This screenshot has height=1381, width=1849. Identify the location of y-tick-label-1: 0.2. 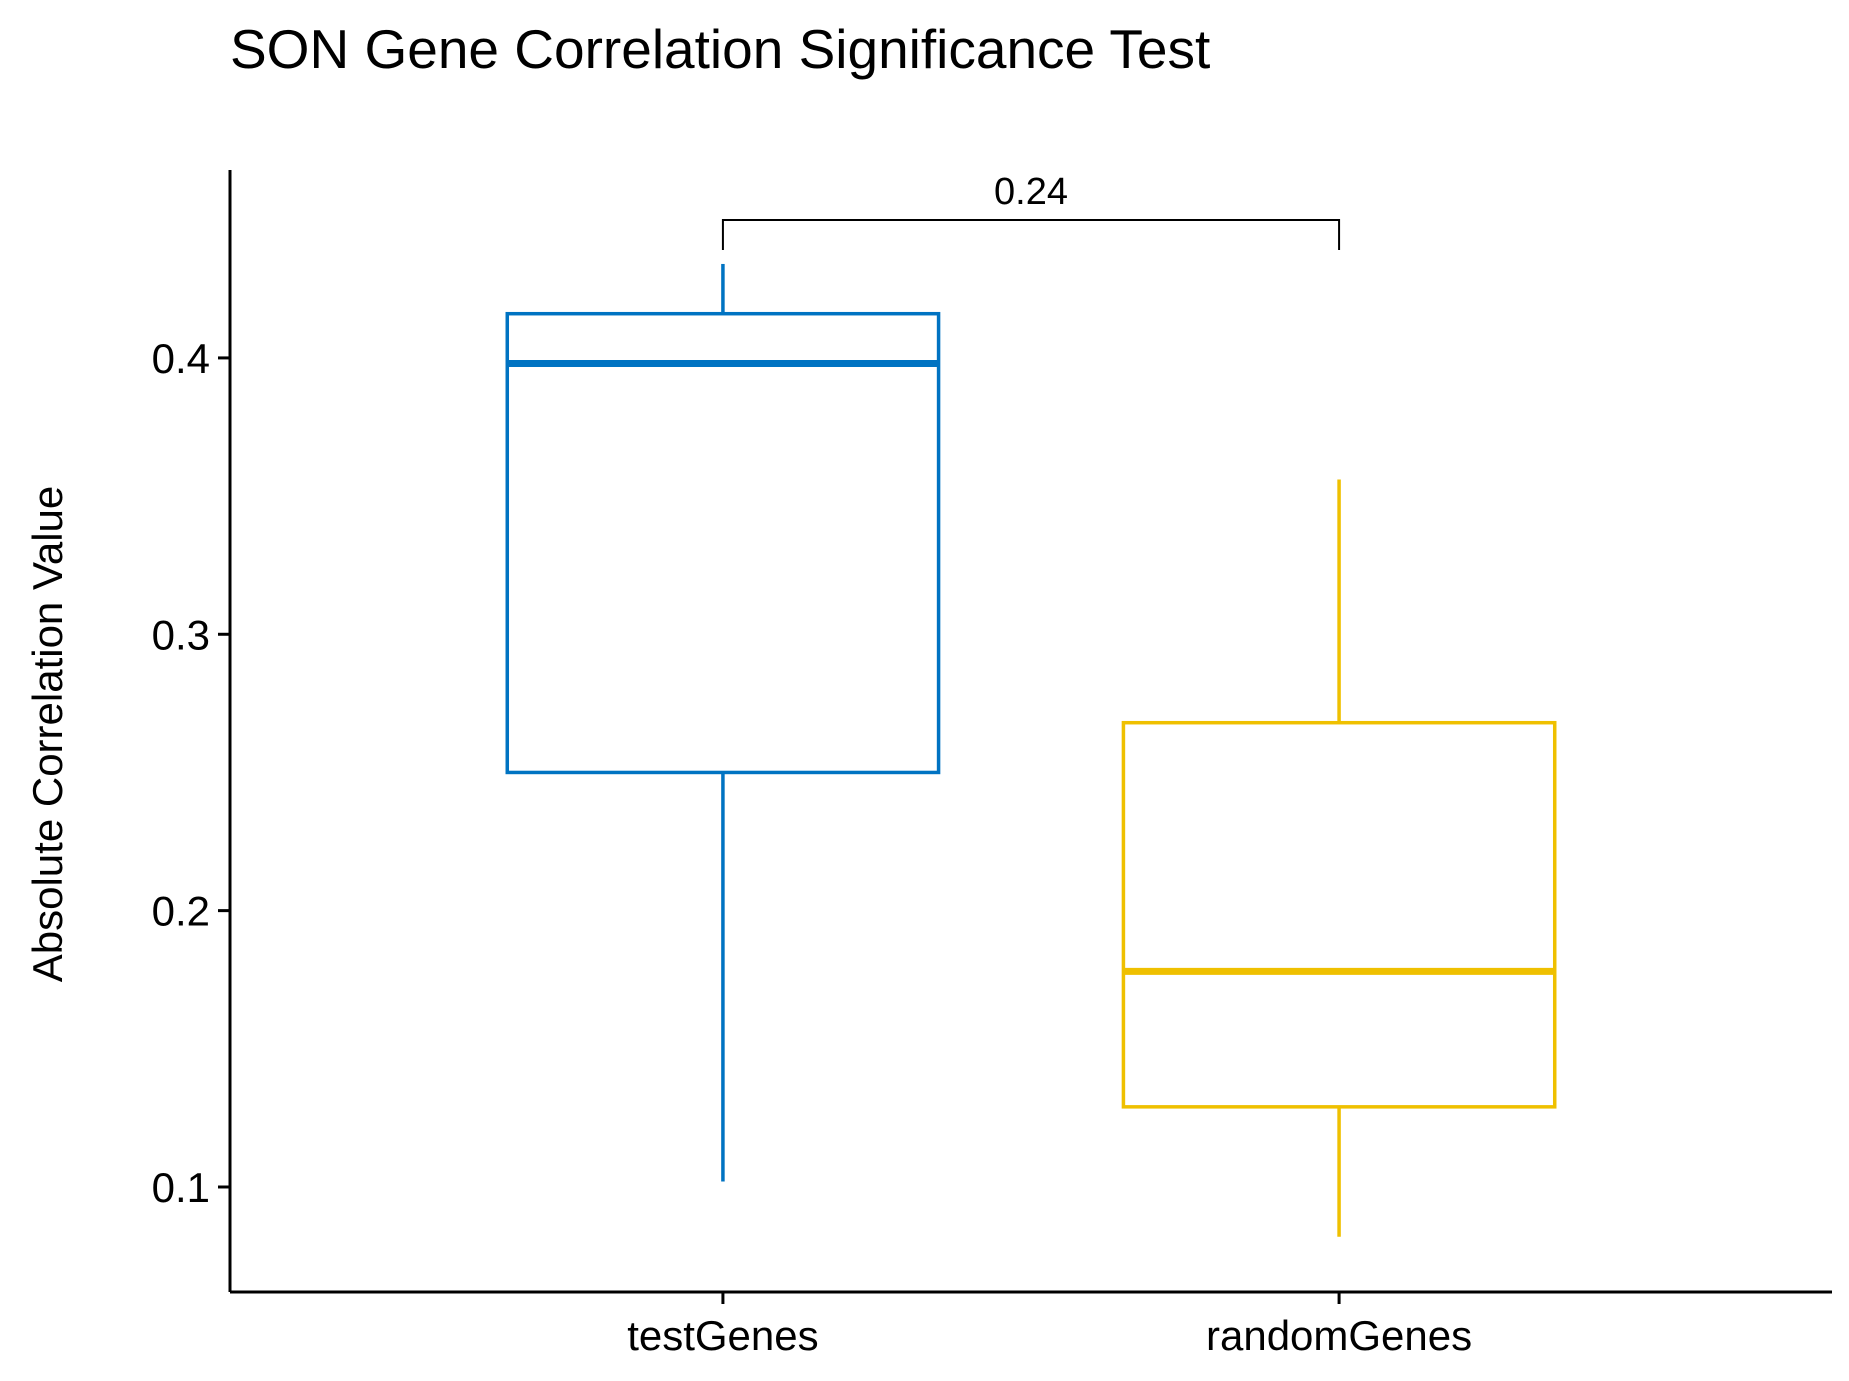
(181, 911).